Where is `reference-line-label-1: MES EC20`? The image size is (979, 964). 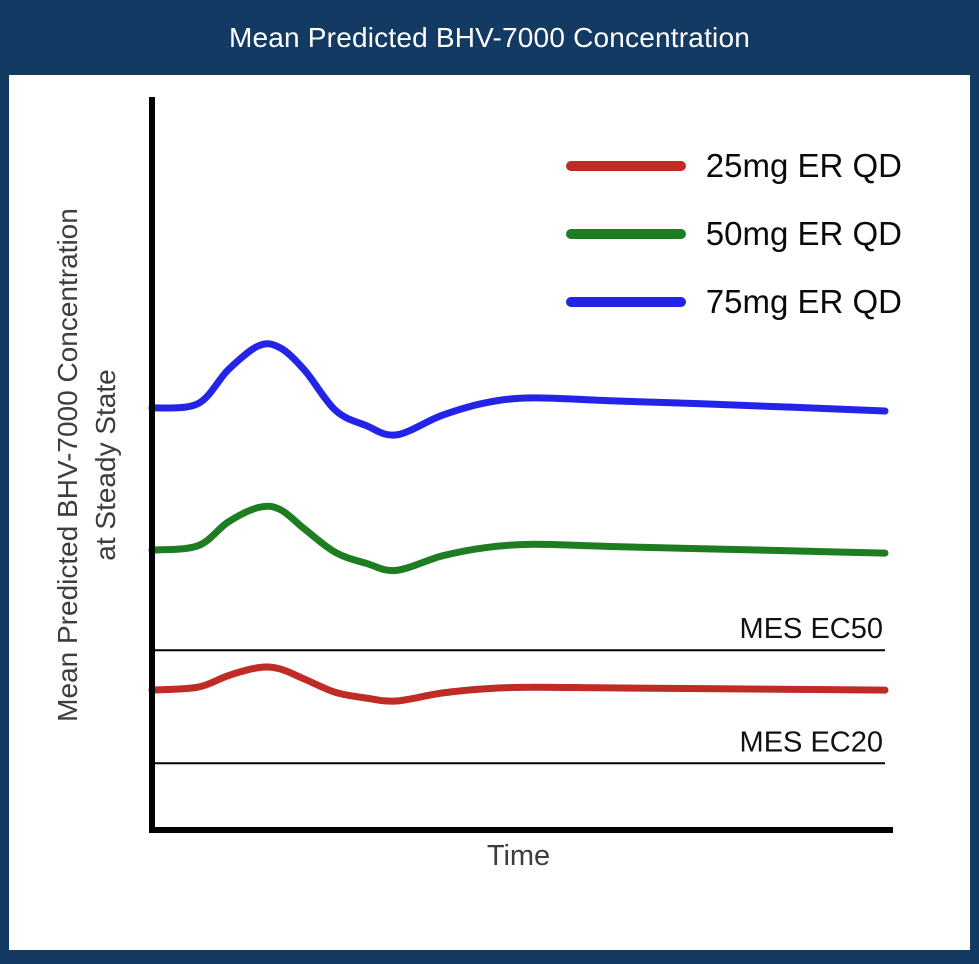 reference-line-label-1: MES EC20 is located at coordinates (811, 742).